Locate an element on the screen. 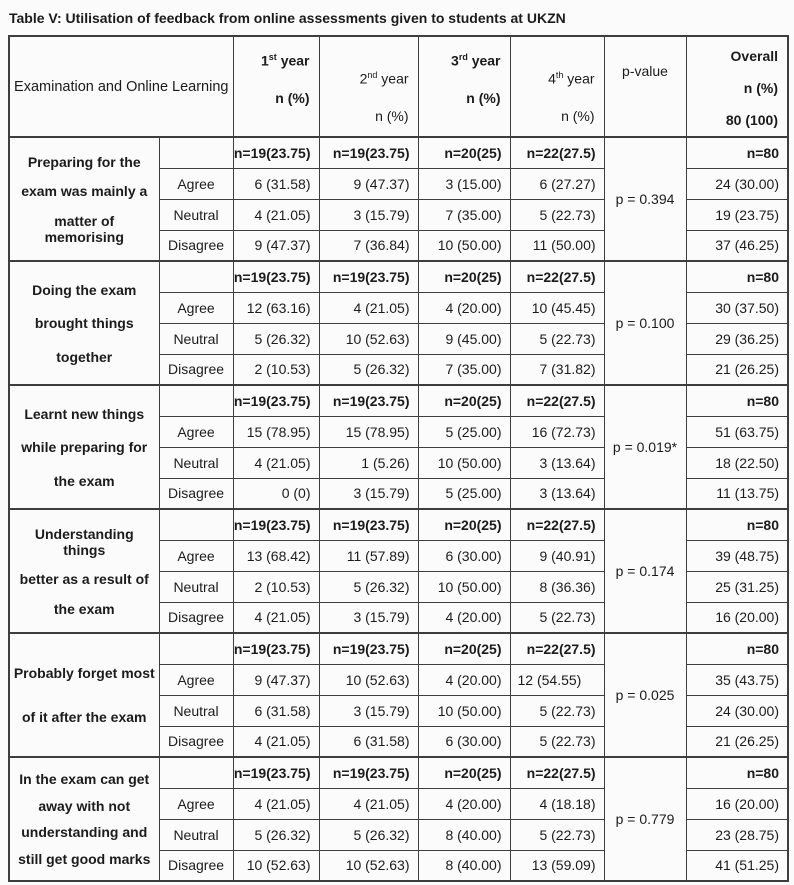 Image resolution: width=794 pixels, height=885 pixels. overall-header-line: Overall is located at coordinates (754, 56).